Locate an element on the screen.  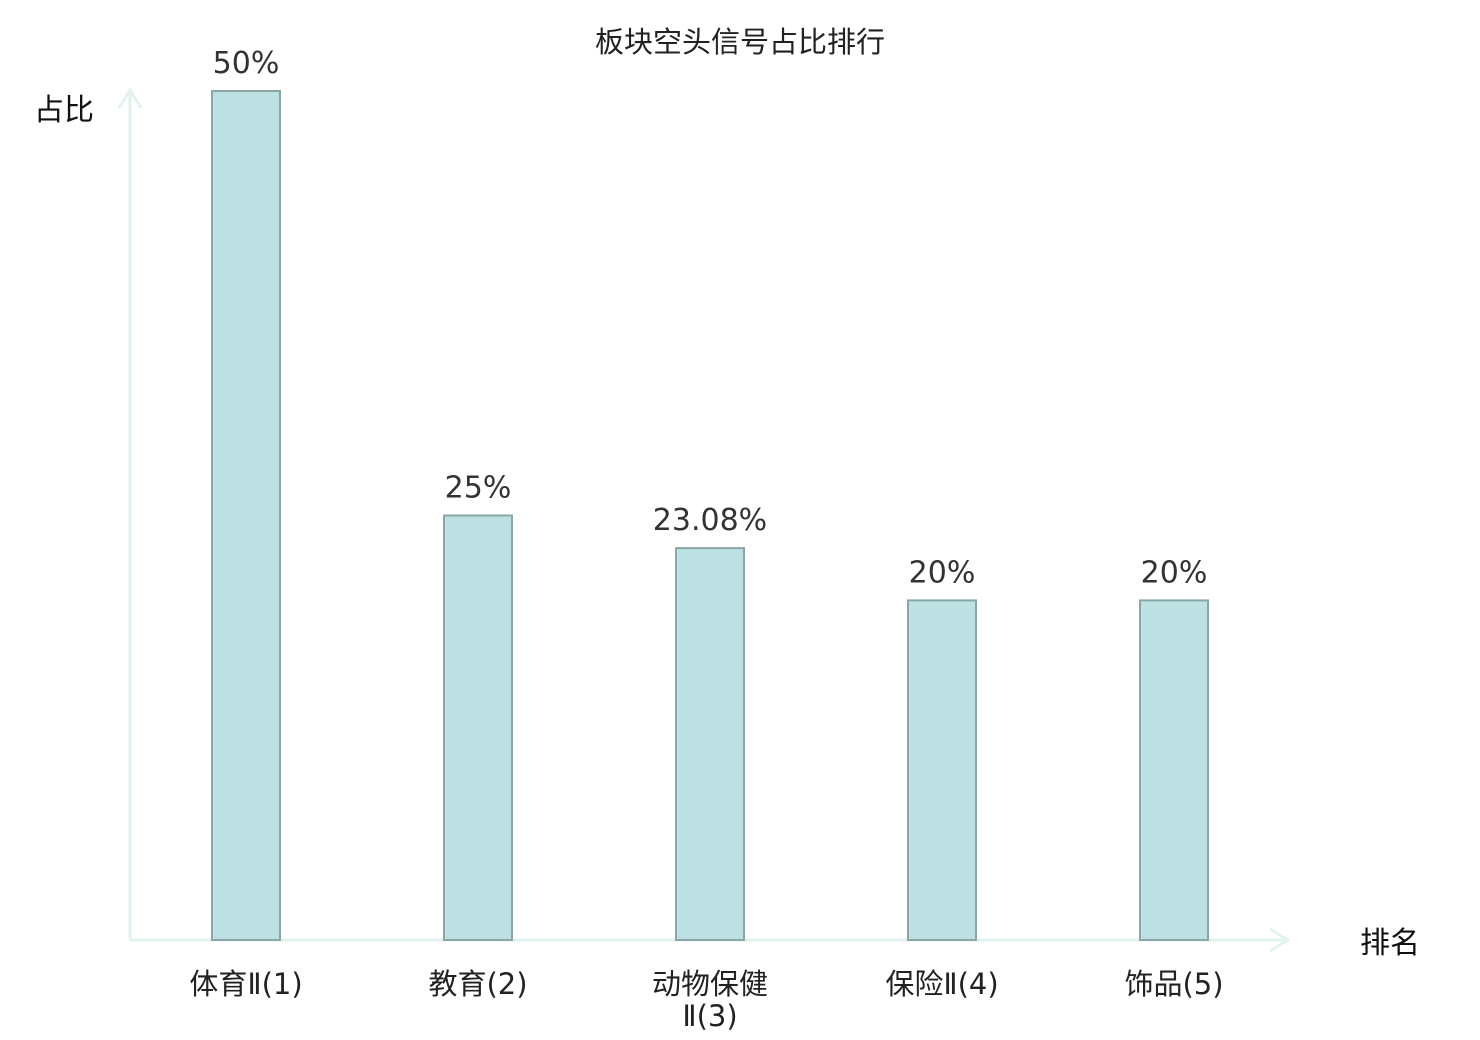
category-label-3-line-2: Ⅱ(3) is located at coordinates (709, 1016).